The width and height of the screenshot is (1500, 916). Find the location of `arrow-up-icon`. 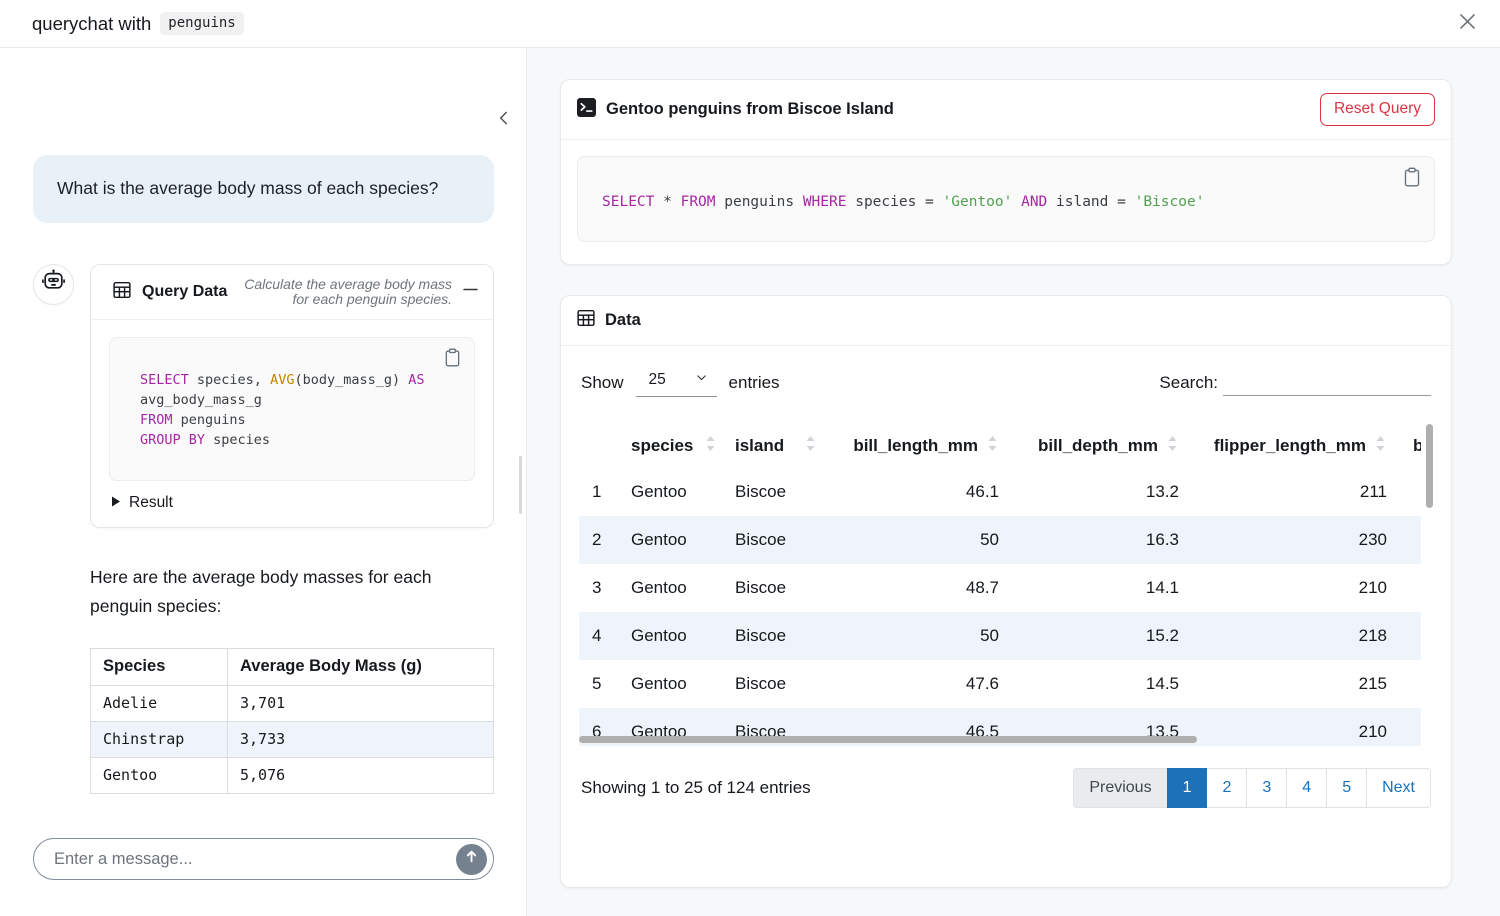

arrow-up-icon is located at coordinates (471, 859).